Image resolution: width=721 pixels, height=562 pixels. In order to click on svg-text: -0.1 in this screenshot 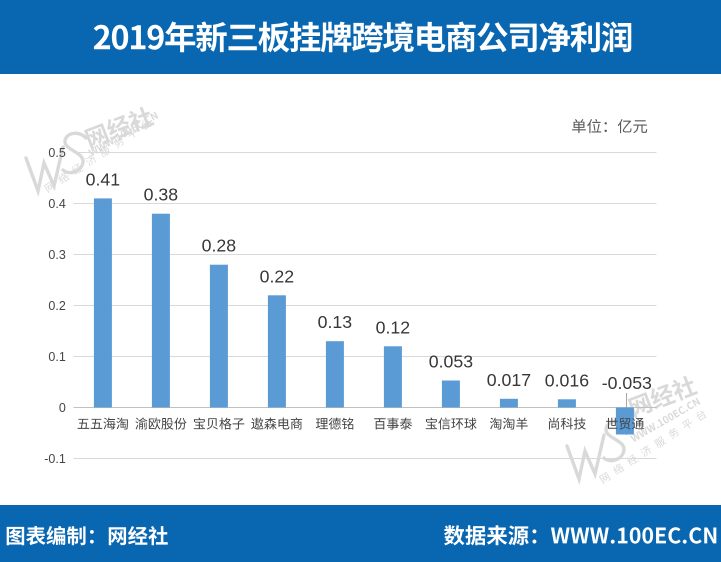, I will do `click(55, 459)`.